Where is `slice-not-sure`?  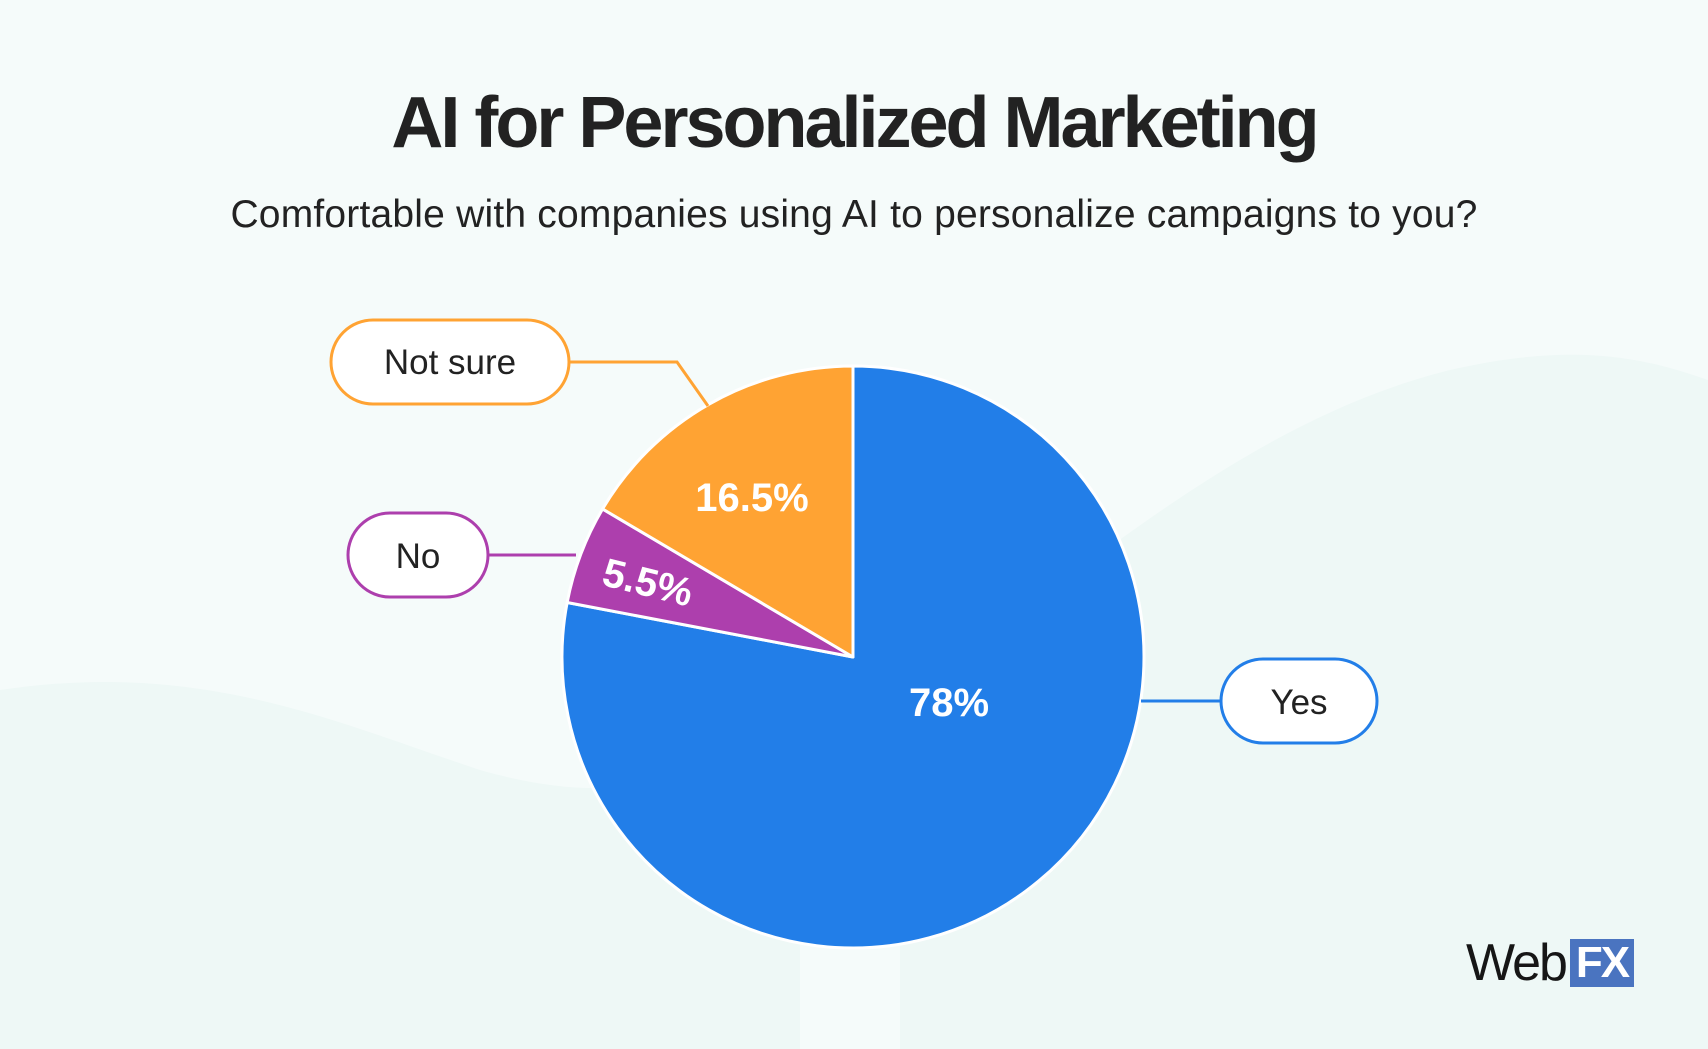
slice-not-sure is located at coordinates (728, 511).